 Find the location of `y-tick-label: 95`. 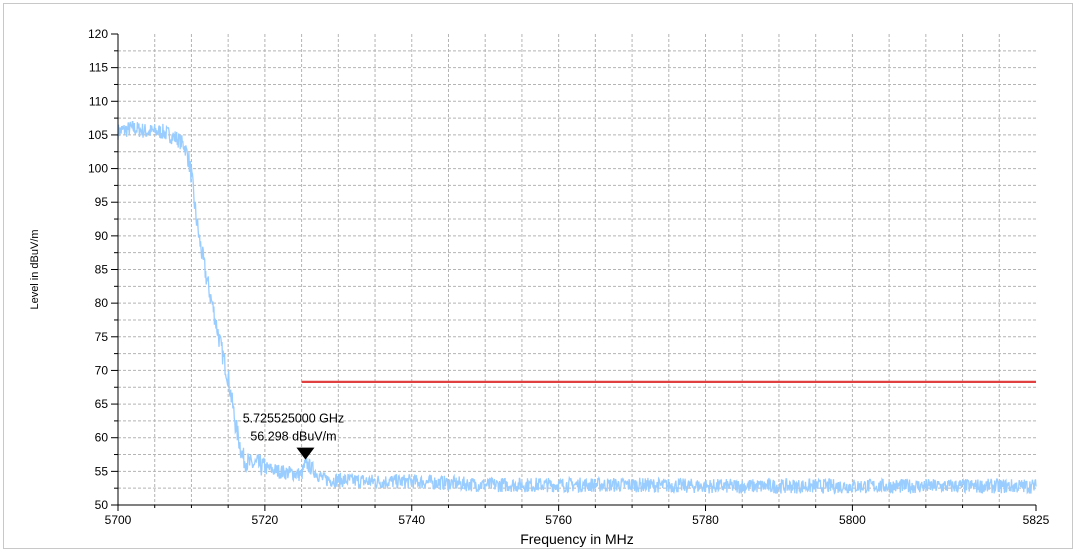

y-tick-label: 95 is located at coordinates (102, 202).